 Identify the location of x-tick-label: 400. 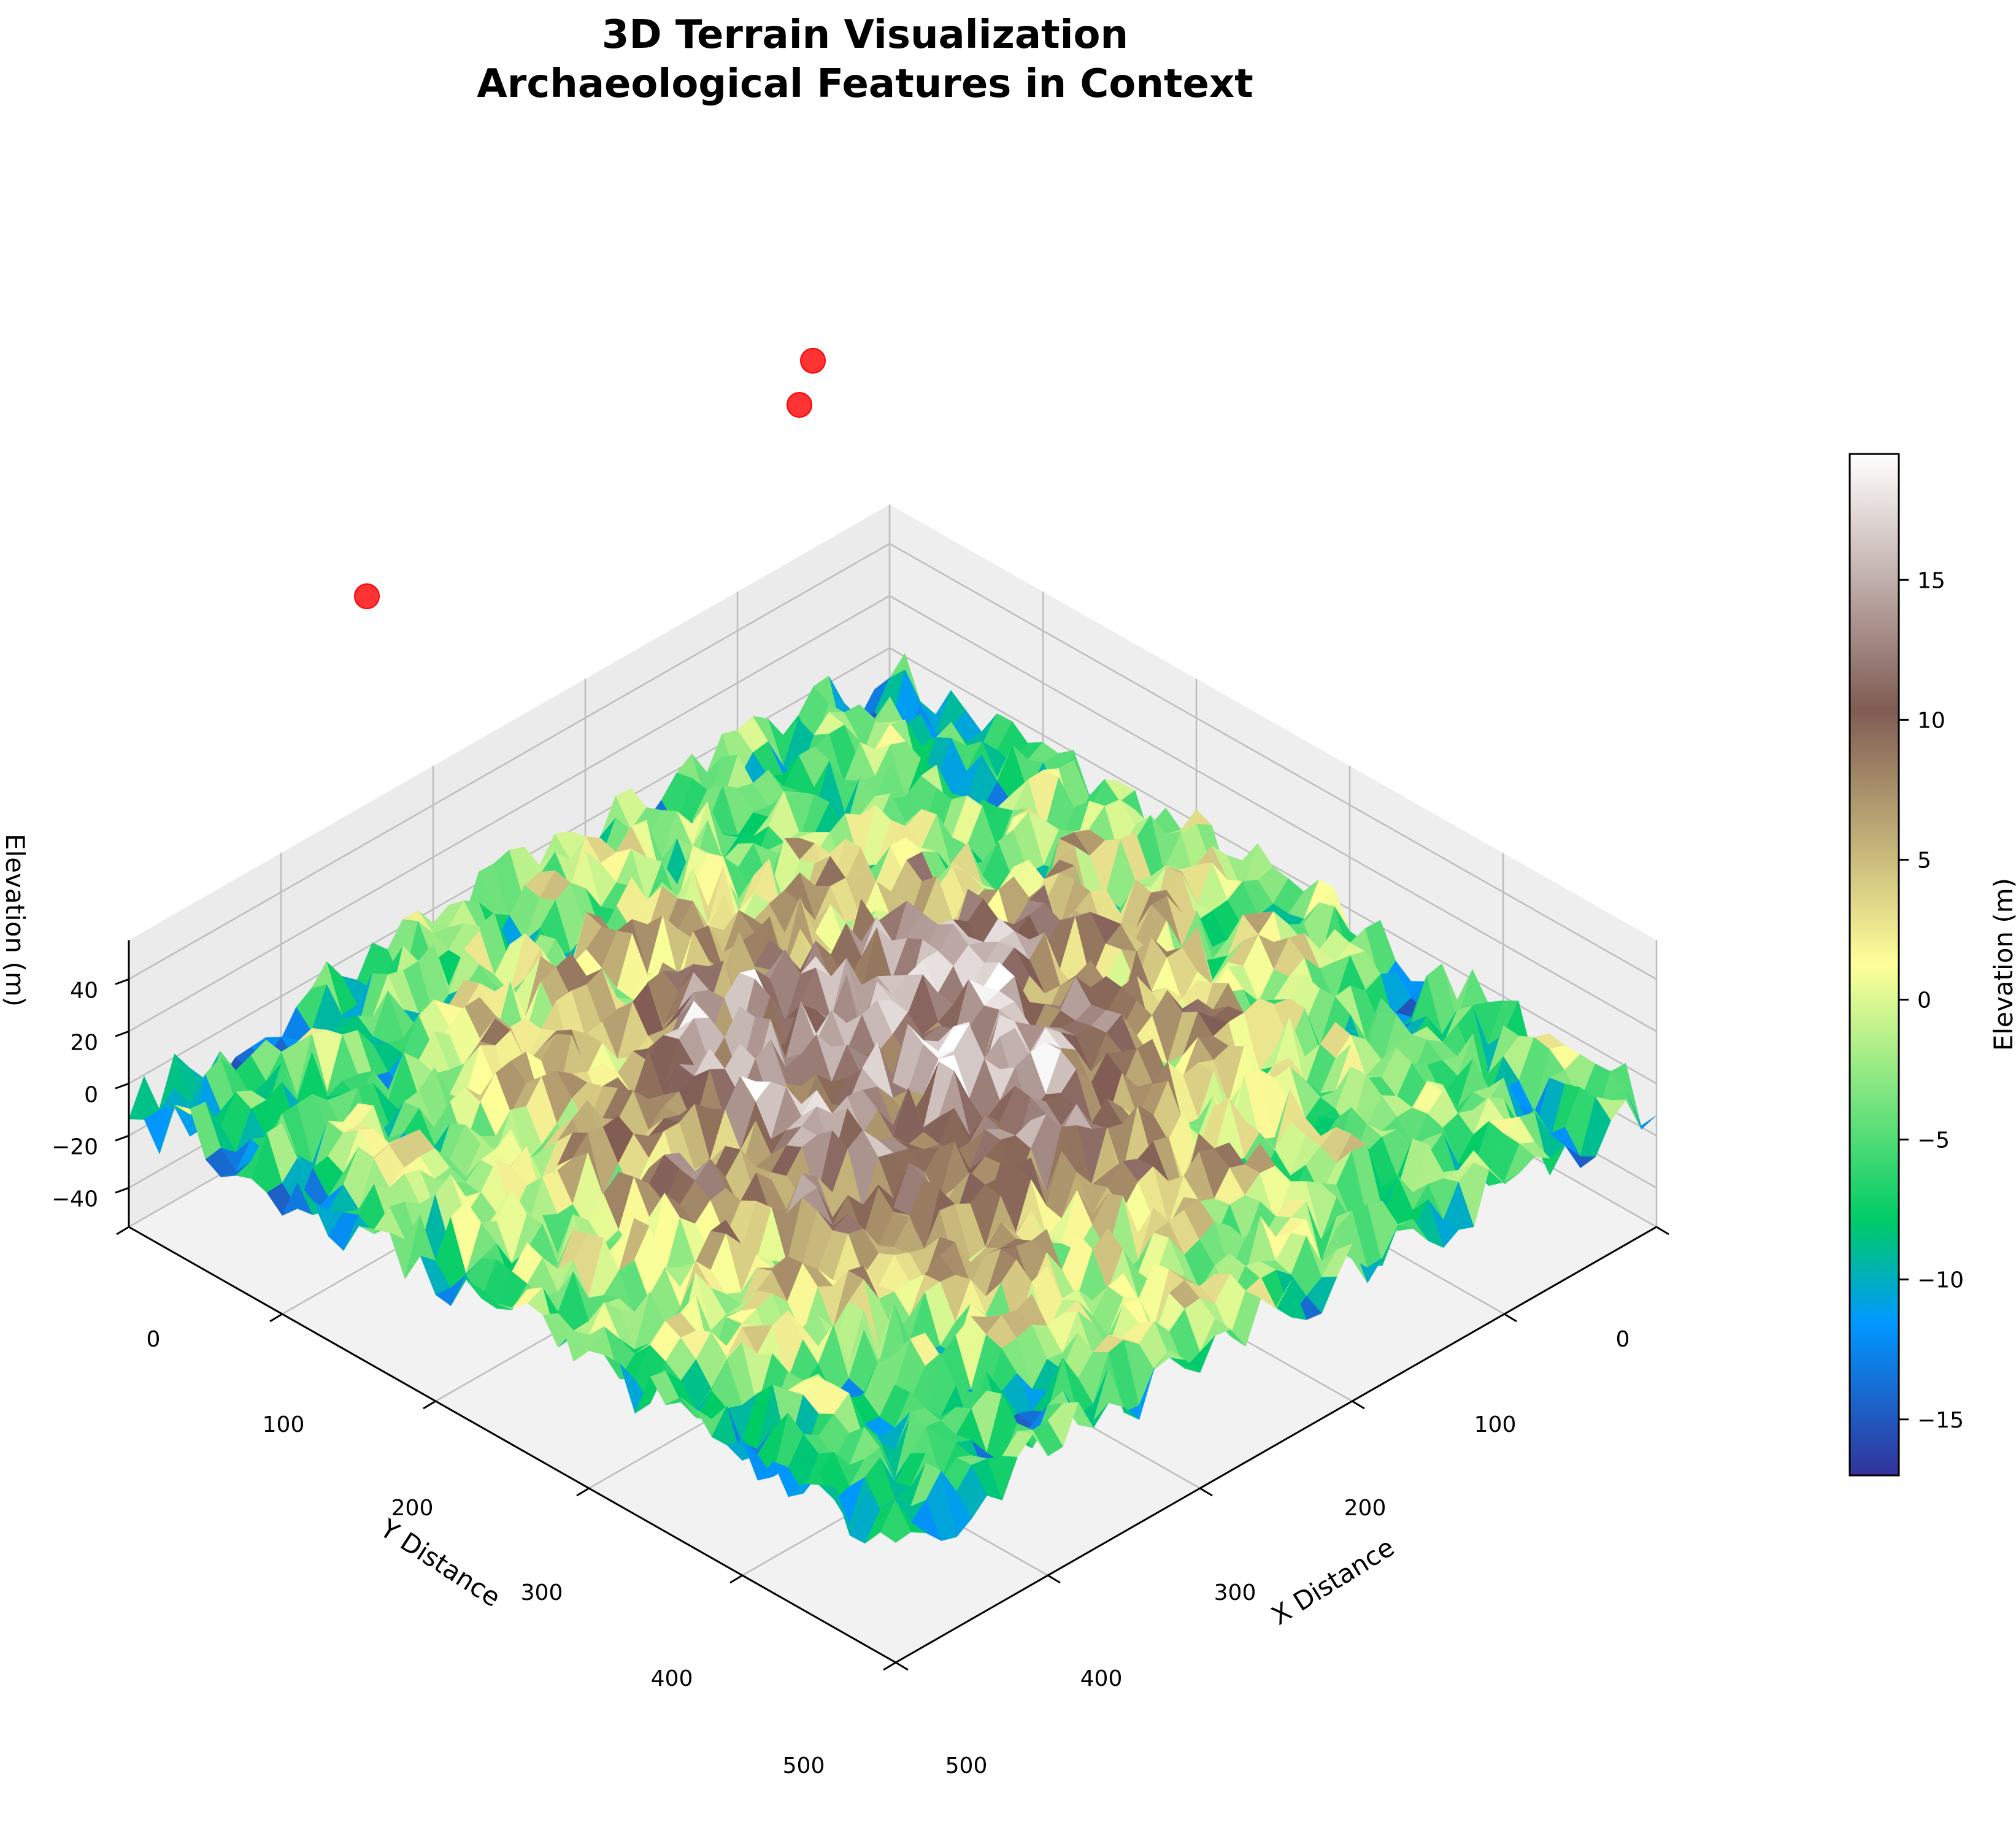
(1102, 1679).